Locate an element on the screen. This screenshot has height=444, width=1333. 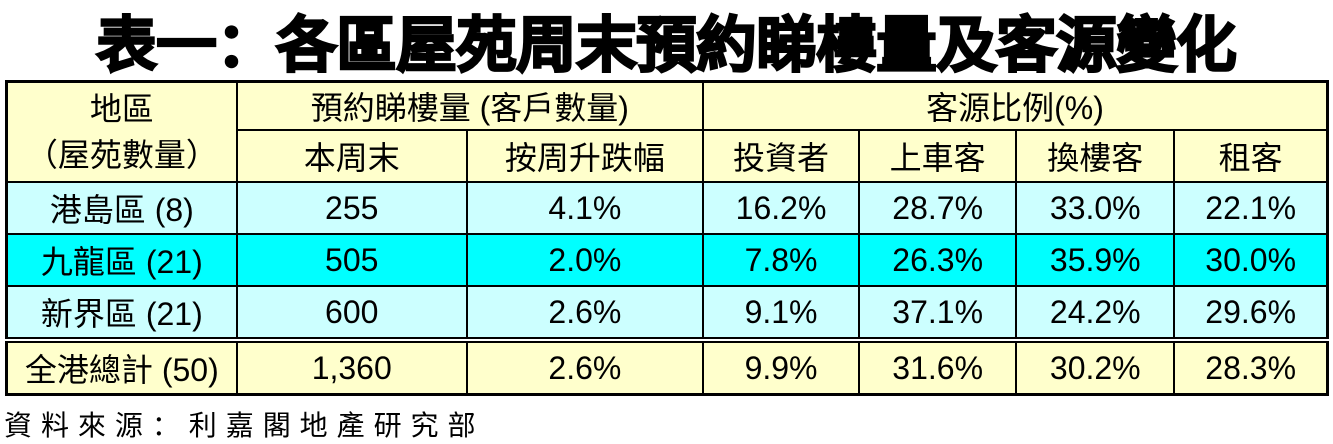
page-title: 表一：各區屋苑周末預約睇樓量及客源變化 is located at coordinates (666, 45).